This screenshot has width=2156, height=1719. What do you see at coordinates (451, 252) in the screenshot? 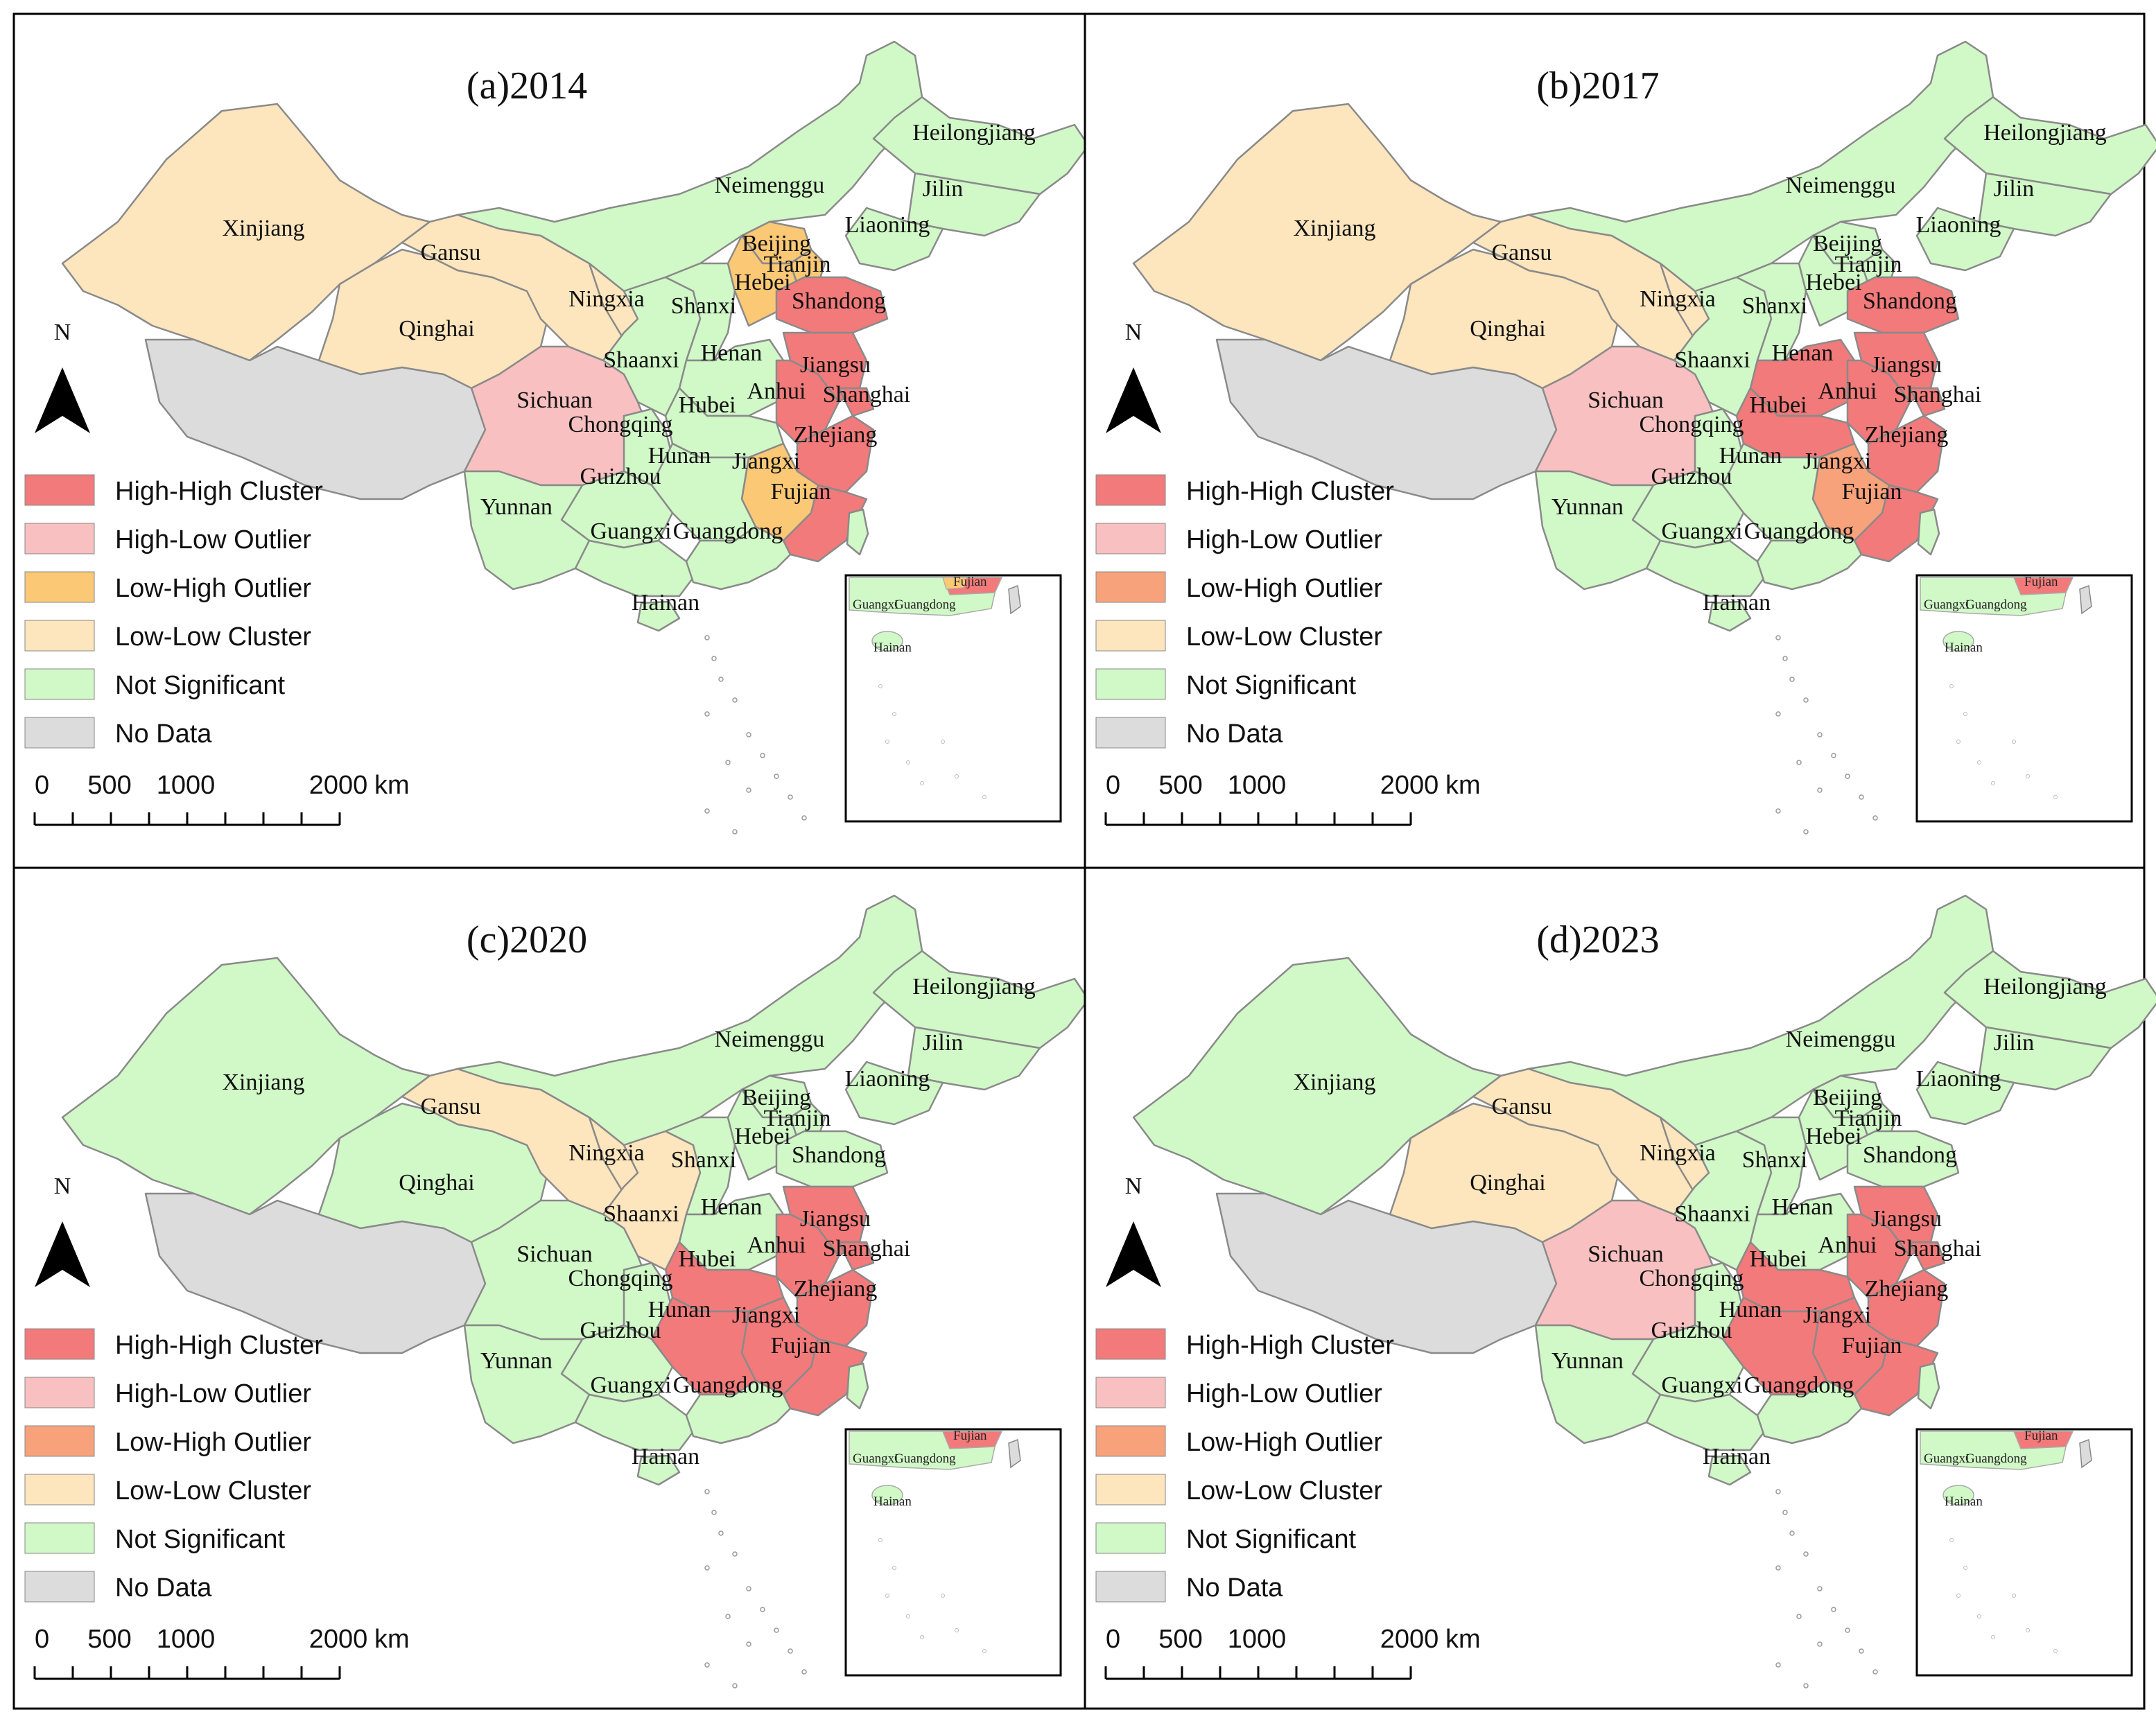
I see `label-gansu: Gansu` at bounding box center [451, 252].